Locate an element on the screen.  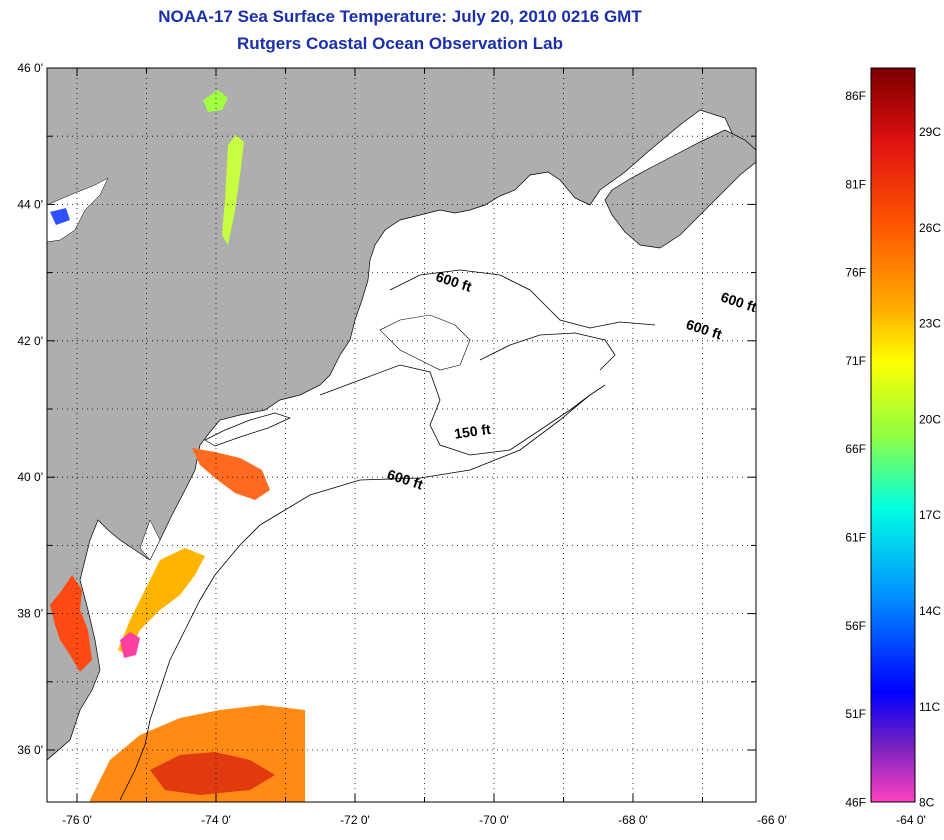
isobath-600ft-gulf is located at coordinates (522, 299).